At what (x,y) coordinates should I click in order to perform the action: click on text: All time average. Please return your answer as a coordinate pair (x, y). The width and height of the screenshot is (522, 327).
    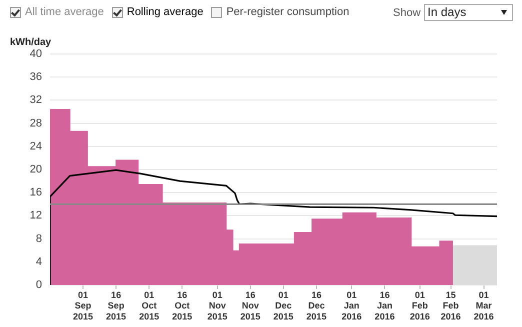
    Looking at the image, I should click on (64, 12).